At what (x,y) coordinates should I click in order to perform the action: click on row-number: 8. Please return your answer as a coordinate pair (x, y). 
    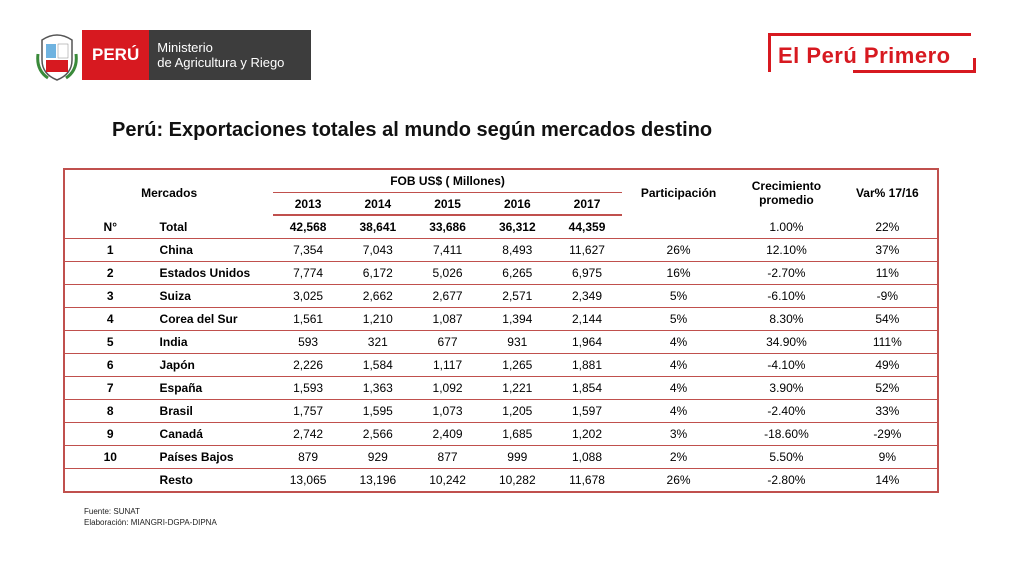
    Looking at the image, I should click on (110, 411).